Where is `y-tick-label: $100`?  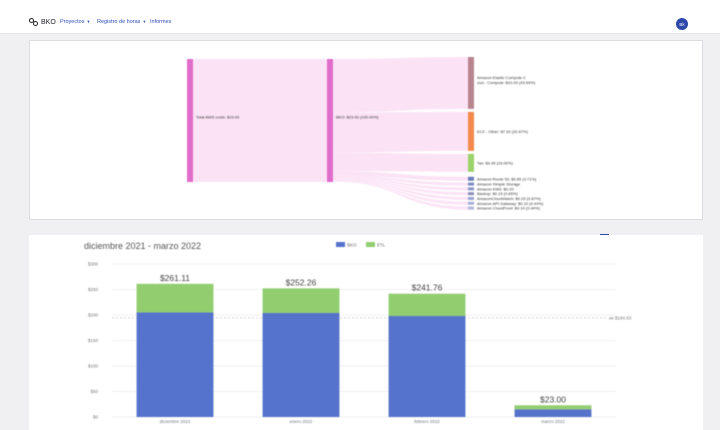
y-tick-label: $100 is located at coordinates (93, 366).